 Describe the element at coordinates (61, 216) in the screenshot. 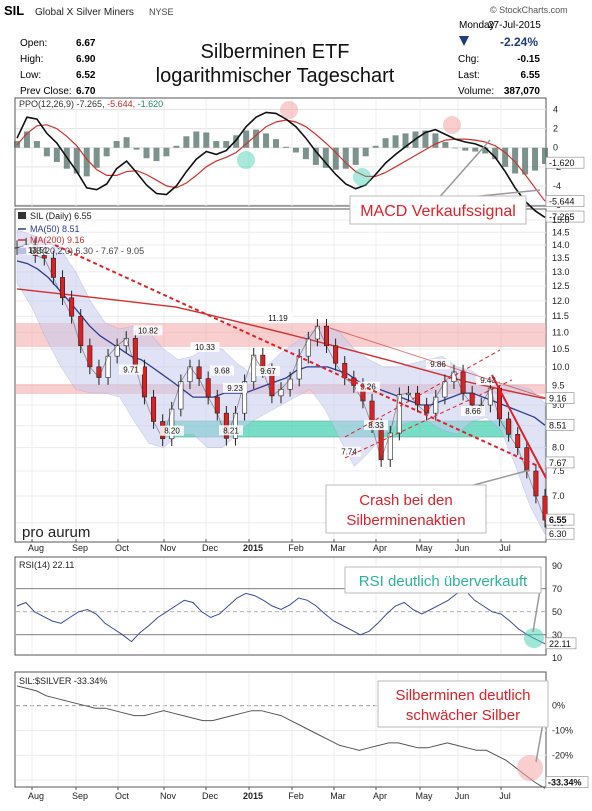

I see `price-legend-sil: SIL (Daily) 6.55` at that location.